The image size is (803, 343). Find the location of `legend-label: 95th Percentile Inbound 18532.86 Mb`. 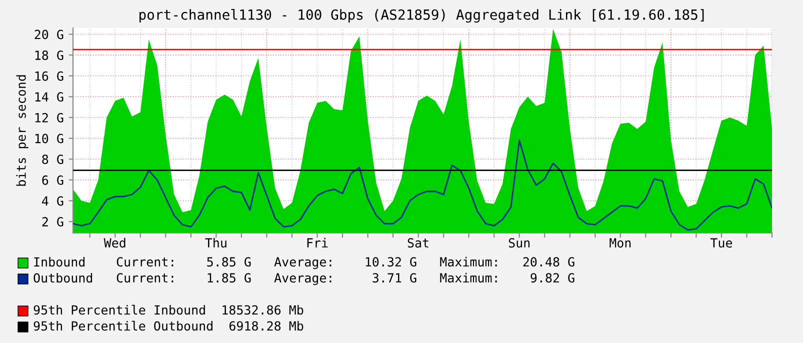

legend-label: 95th Percentile Inbound 18532.86 Mb is located at coordinates (169, 309).